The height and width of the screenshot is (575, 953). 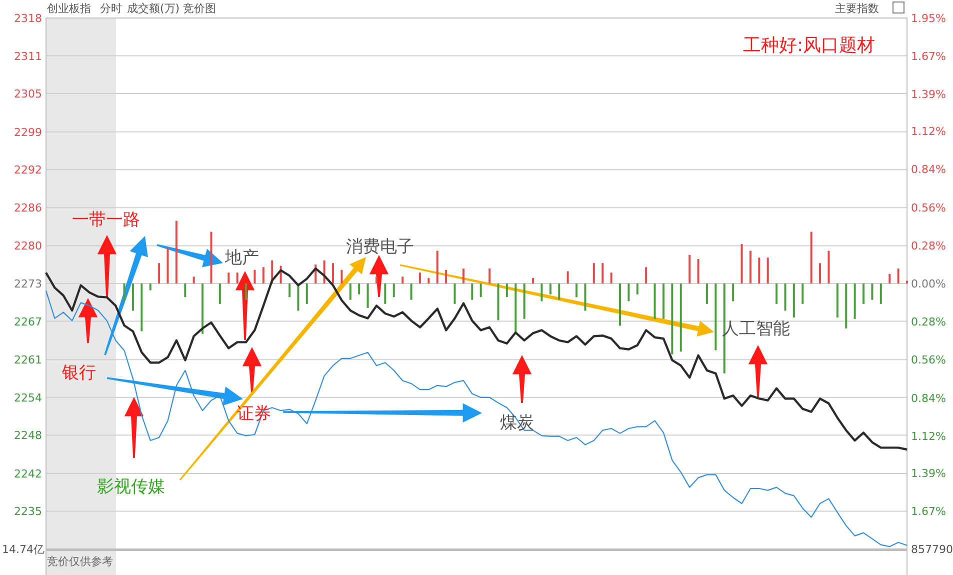 What do you see at coordinates (111, 8) in the screenshot?
I see `text: 分时` at bounding box center [111, 8].